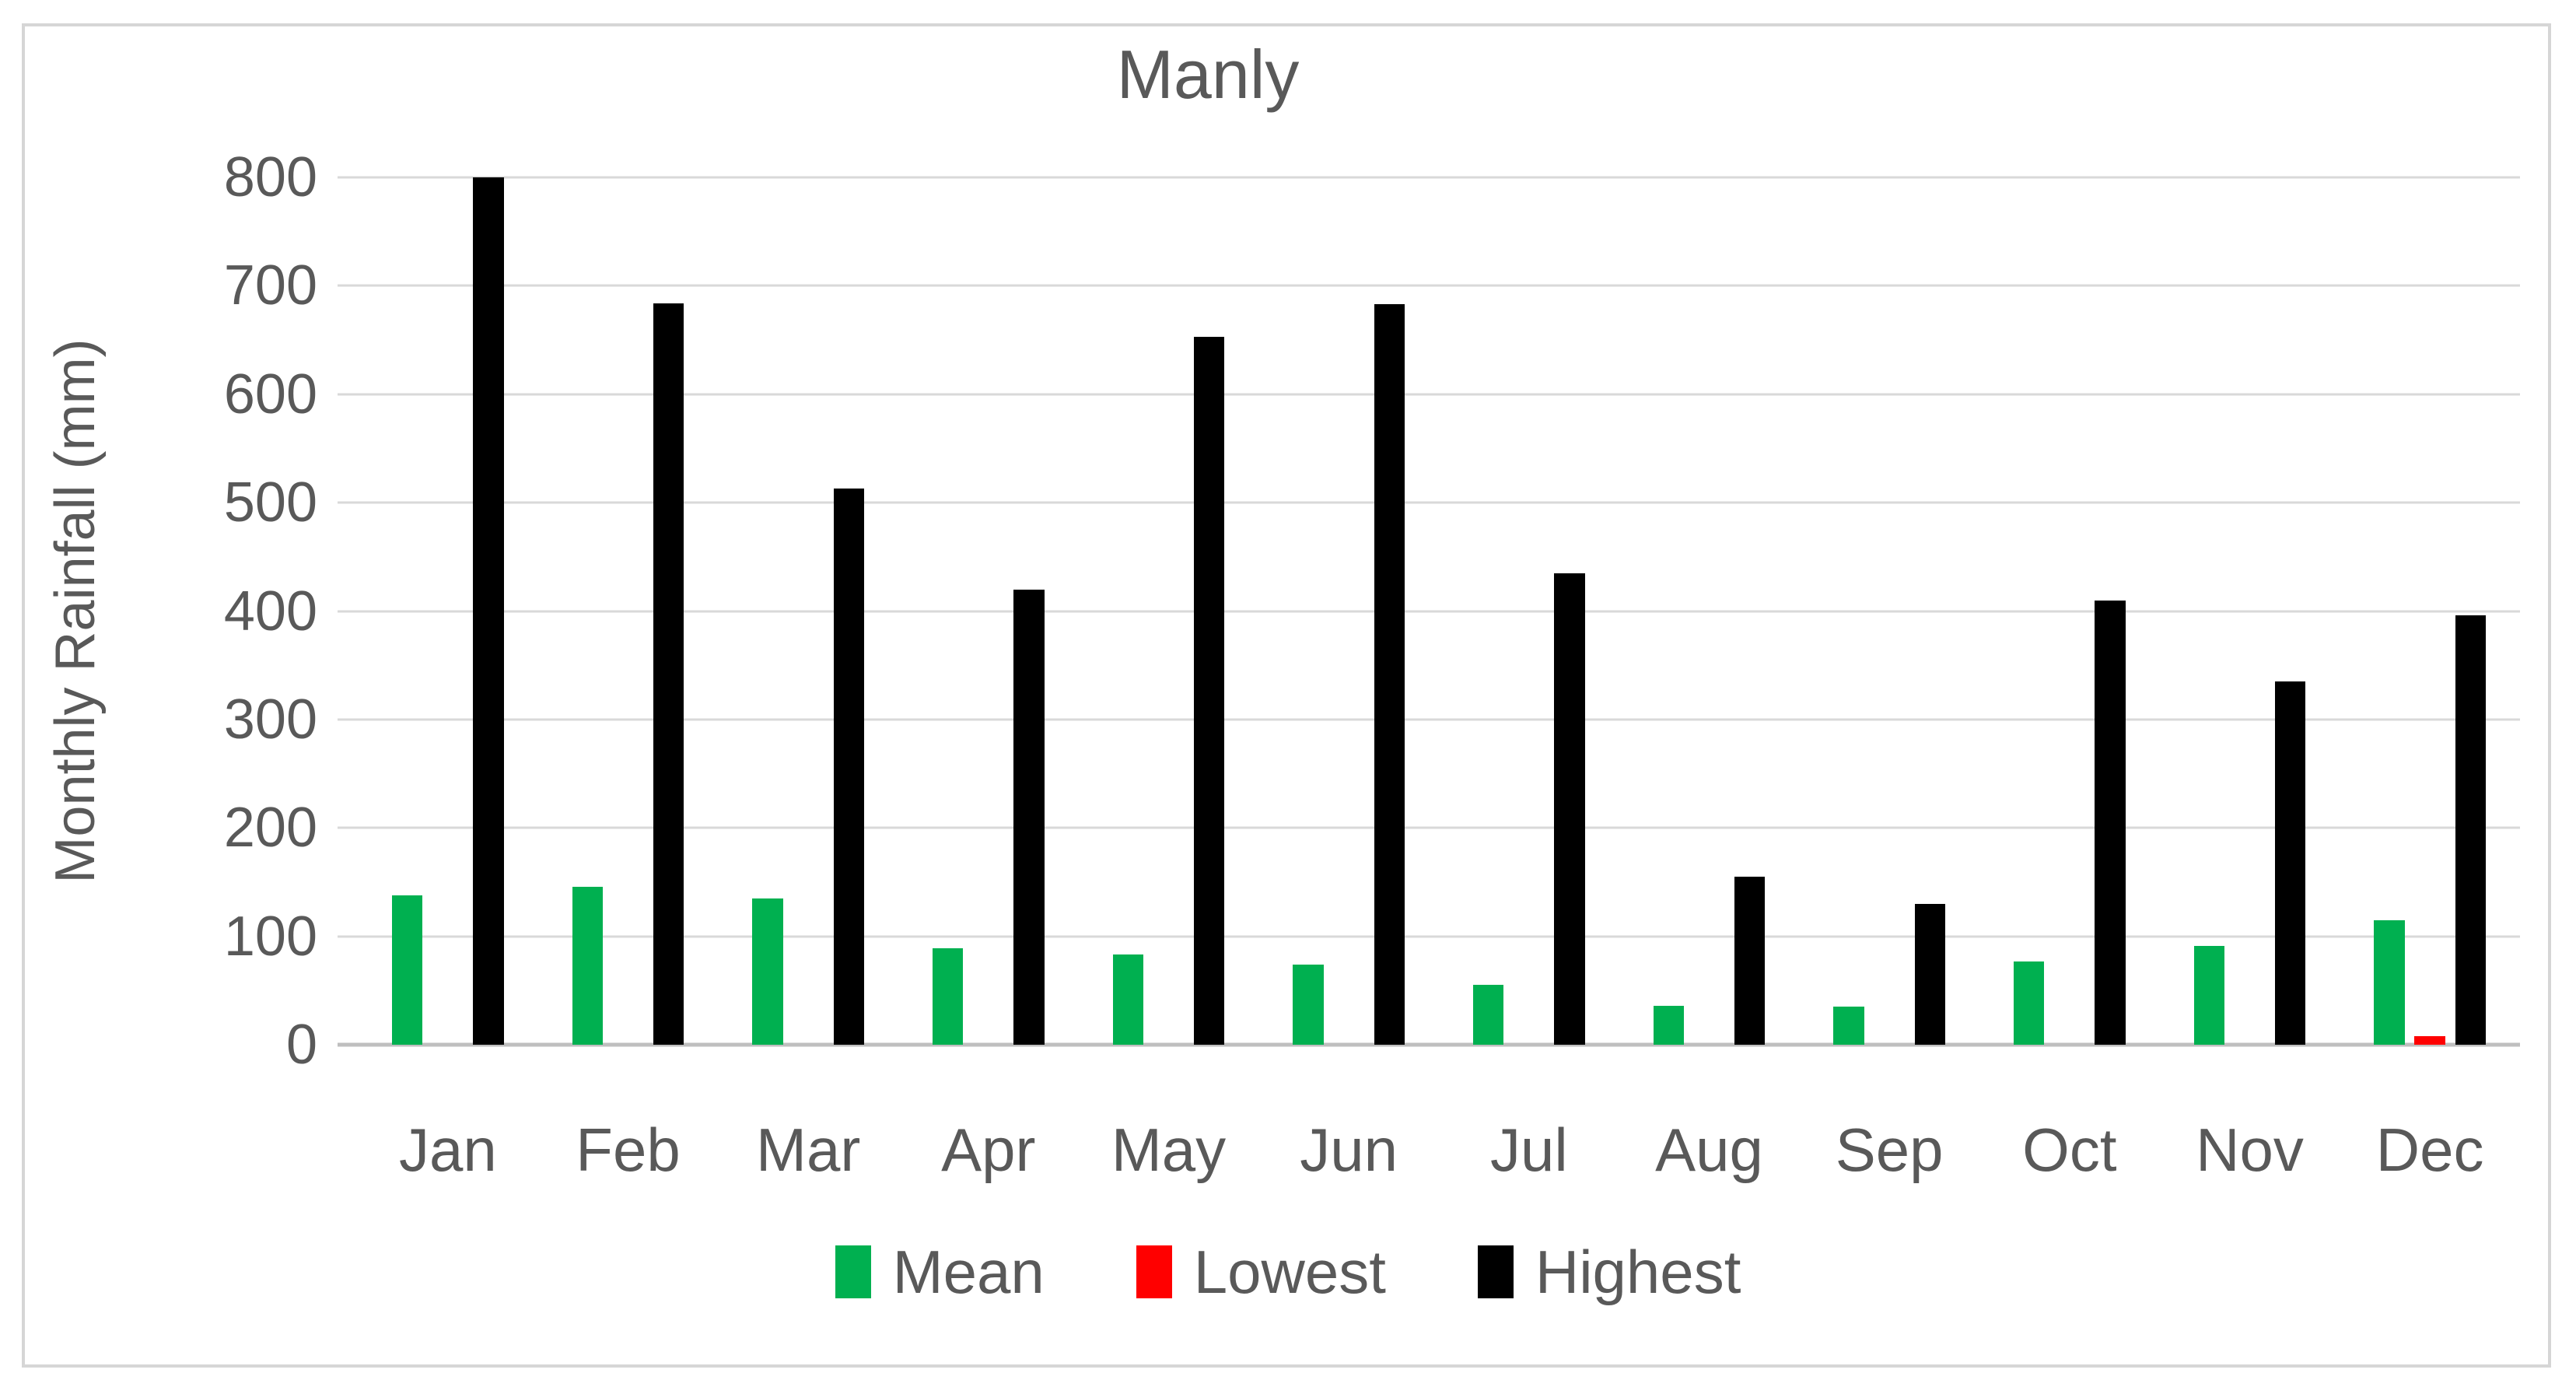  I want to click on y-axis-tick-labels: 0 100 200 300 400 500 600 700 800, so click(222, 611).